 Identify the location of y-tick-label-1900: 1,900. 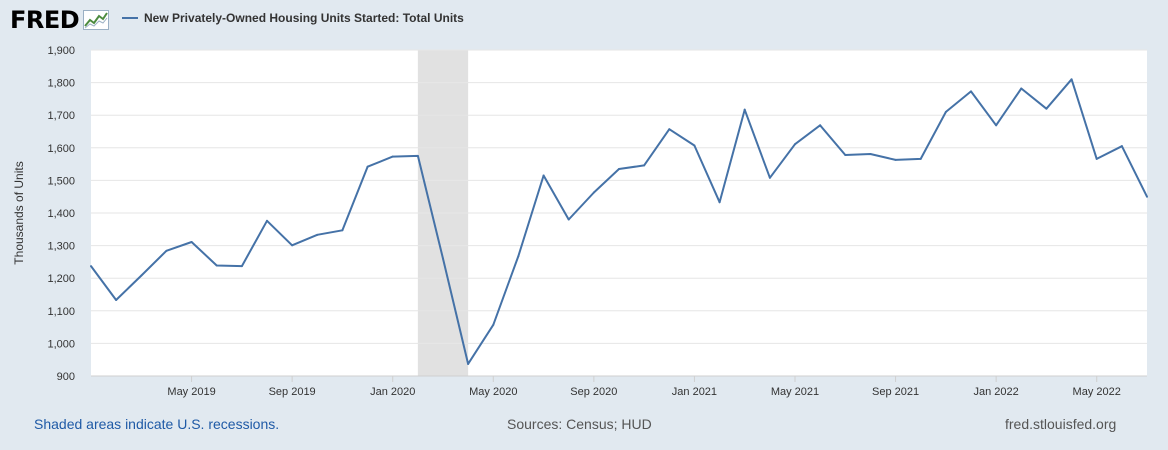
(61, 51).